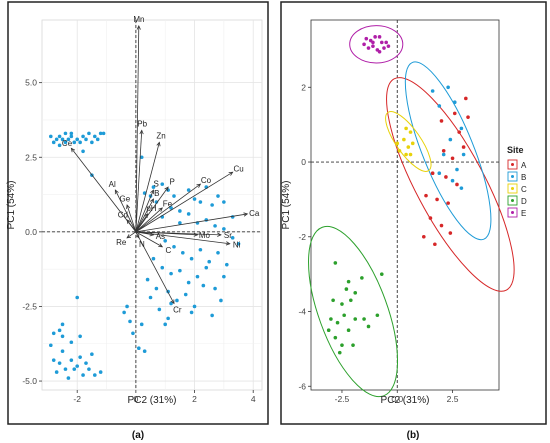 The height and width of the screenshot is (443, 550). What do you see at coordinates (160, 236) in the screenshot?
I see `loading-label: As` at bounding box center [160, 236].